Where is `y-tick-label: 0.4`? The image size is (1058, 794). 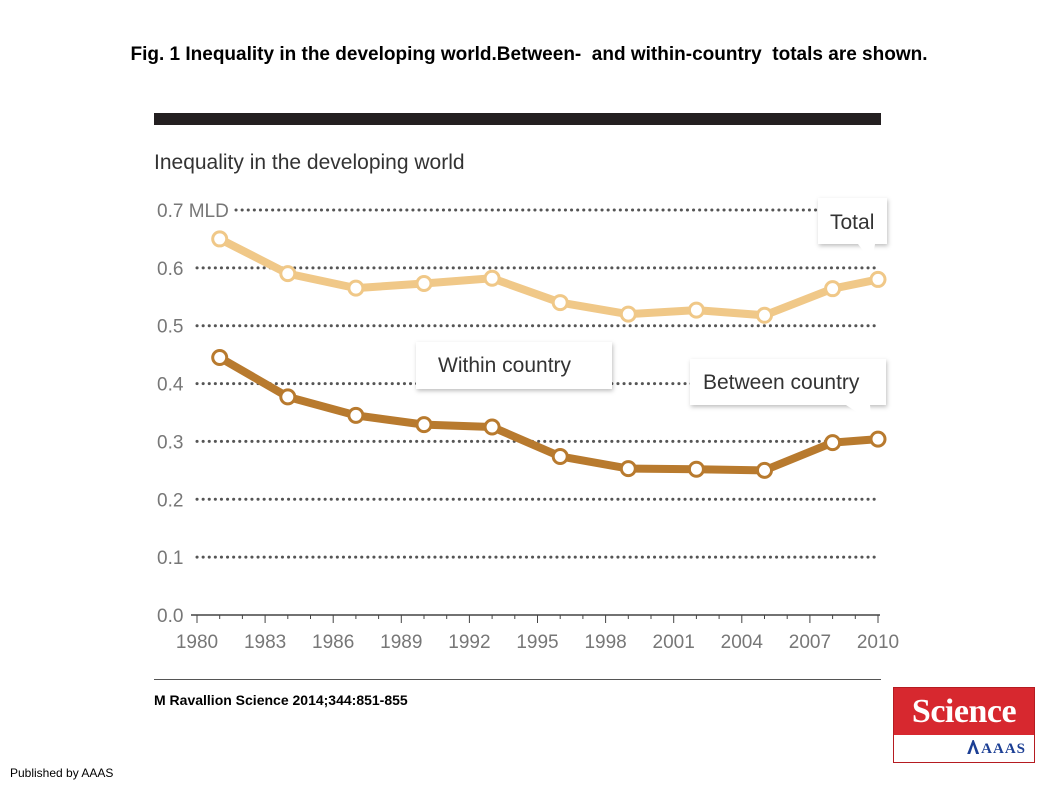 y-tick-label: 0.4 is located at coordinates (170, 385).